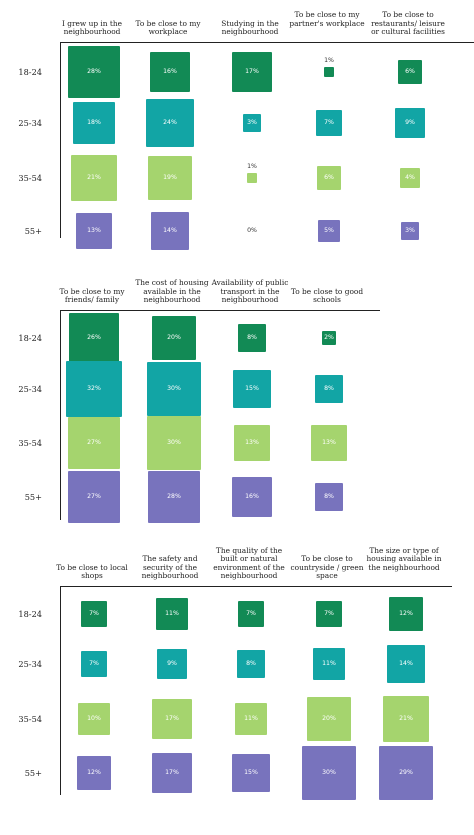 This screenshot has width=474, height=835. I want to click on cell-25-34-i-grew-up-in-the-neighbourhood, so click(94, 123).